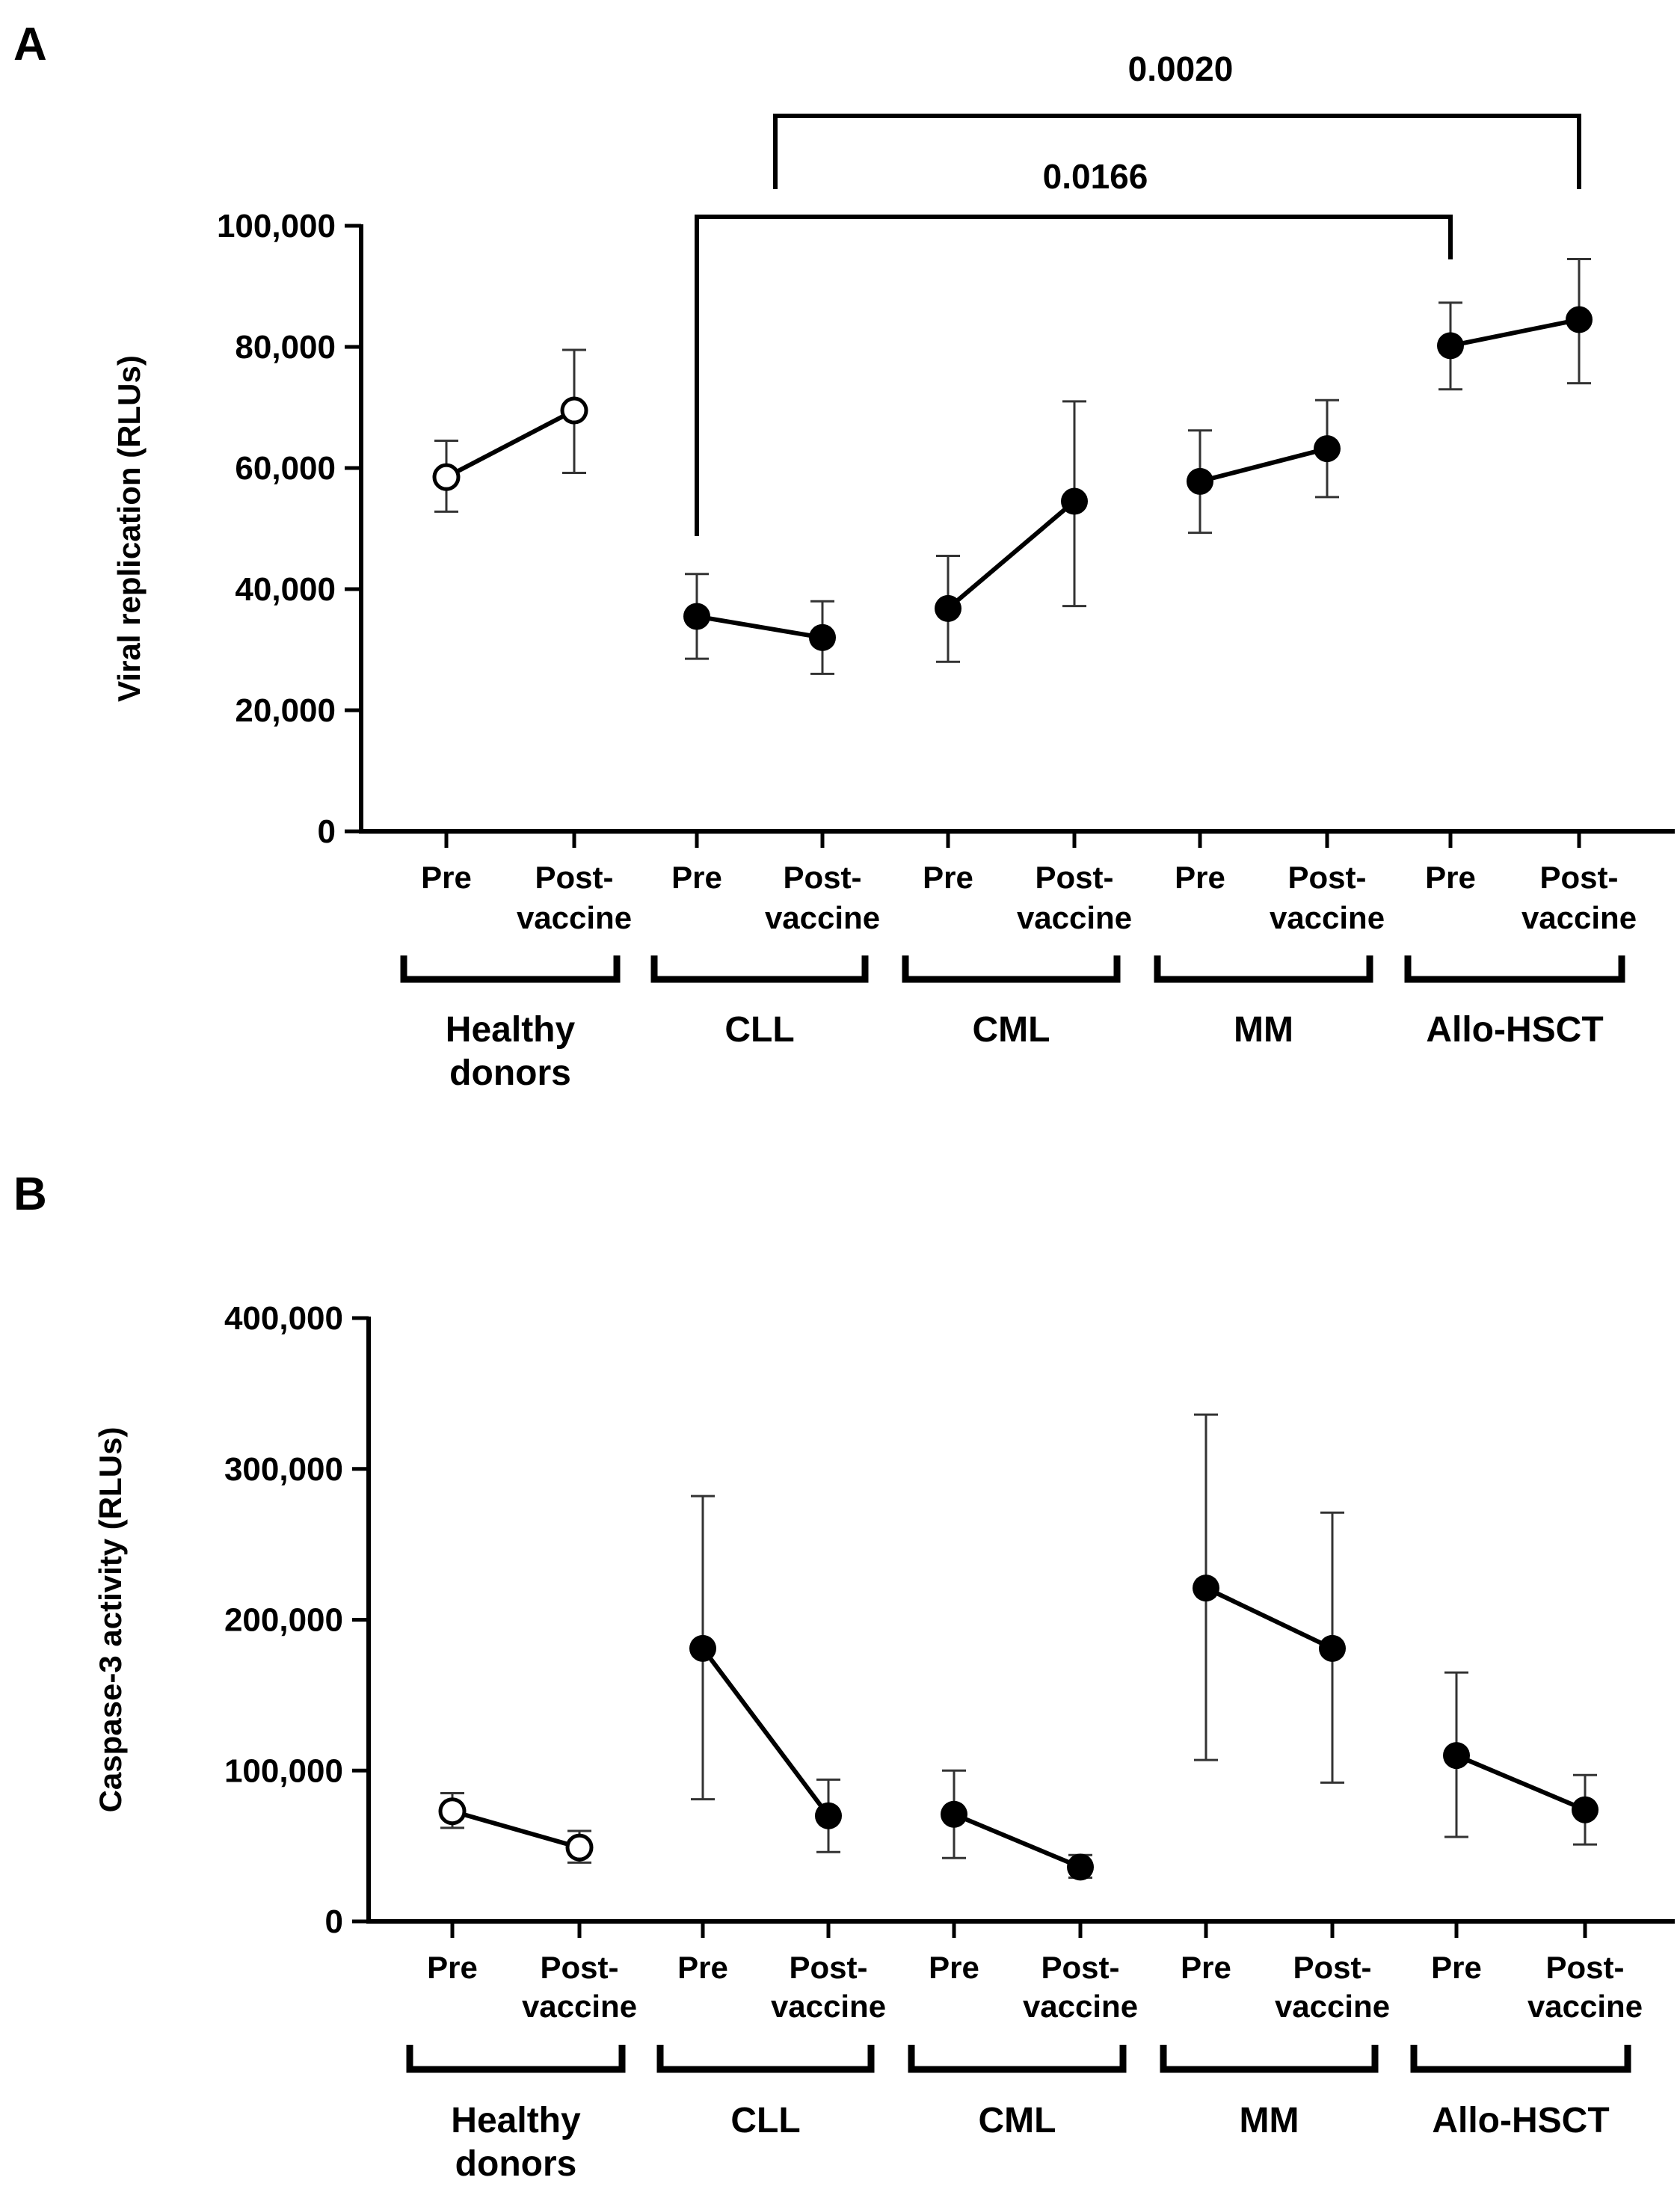 This screenshot has height=2204, width=1680. I want to click on panel-B-letter: B, so click(30, 1194).